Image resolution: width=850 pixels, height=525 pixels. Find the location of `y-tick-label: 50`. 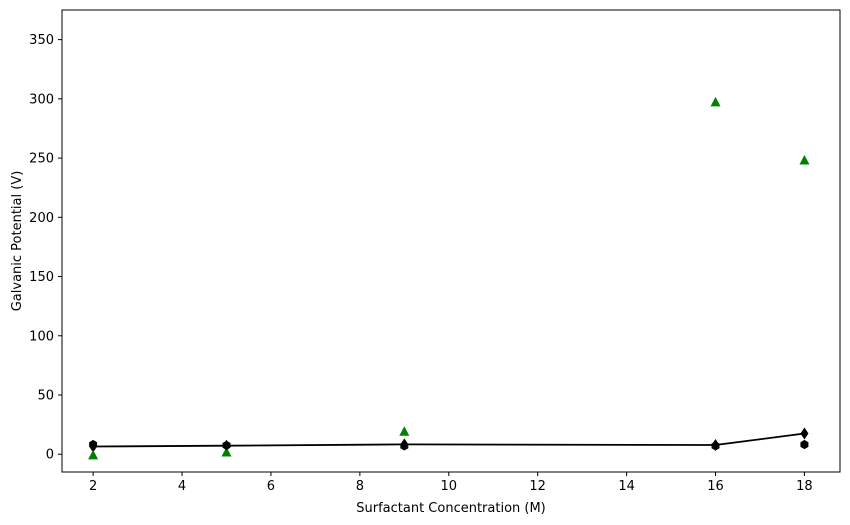

y-tick-label: 50 is located at coordinates (45, 396).